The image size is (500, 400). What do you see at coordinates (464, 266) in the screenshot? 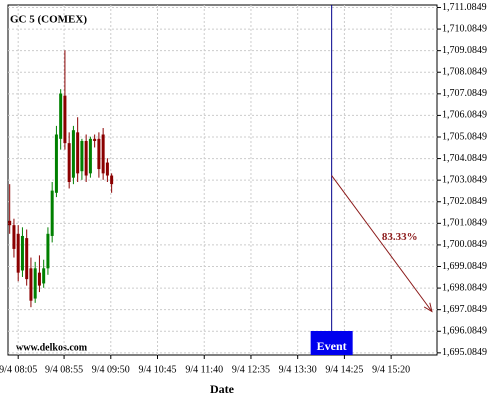
I see `y-tick-label: 1,699.0849` at bounding box center [464, 266].